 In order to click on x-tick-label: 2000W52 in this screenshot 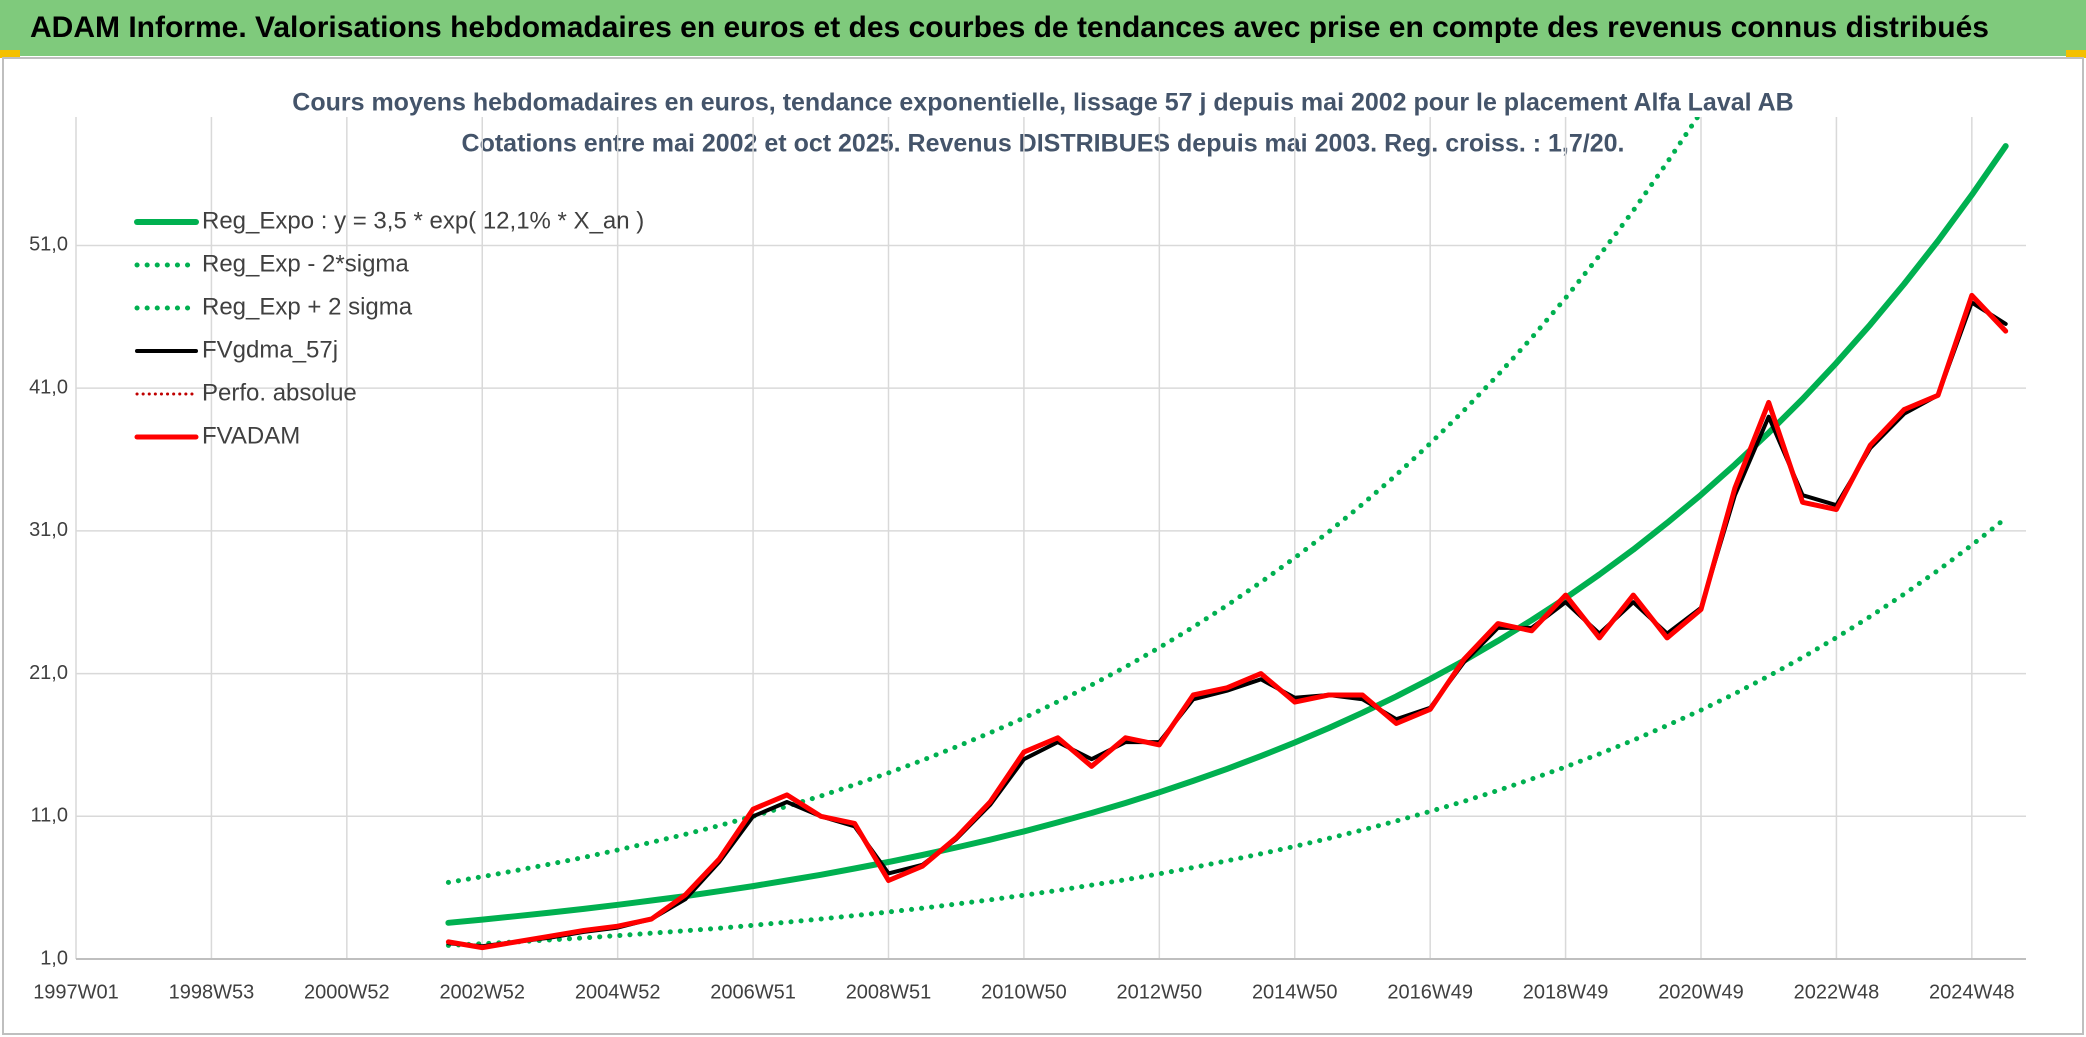, I will do `click(347, 992)`.